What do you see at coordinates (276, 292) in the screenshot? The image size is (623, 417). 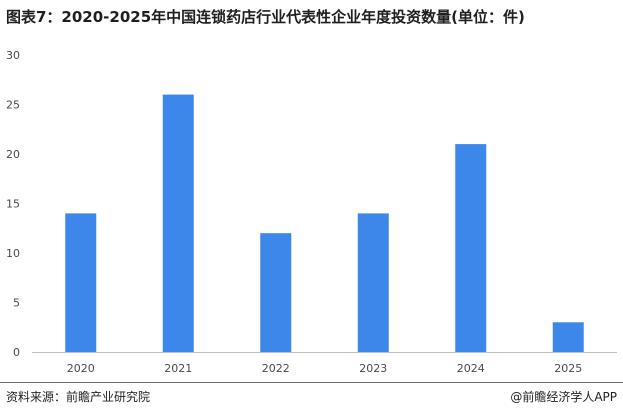 I see `bar-2022` at bounding box center [276, 292].